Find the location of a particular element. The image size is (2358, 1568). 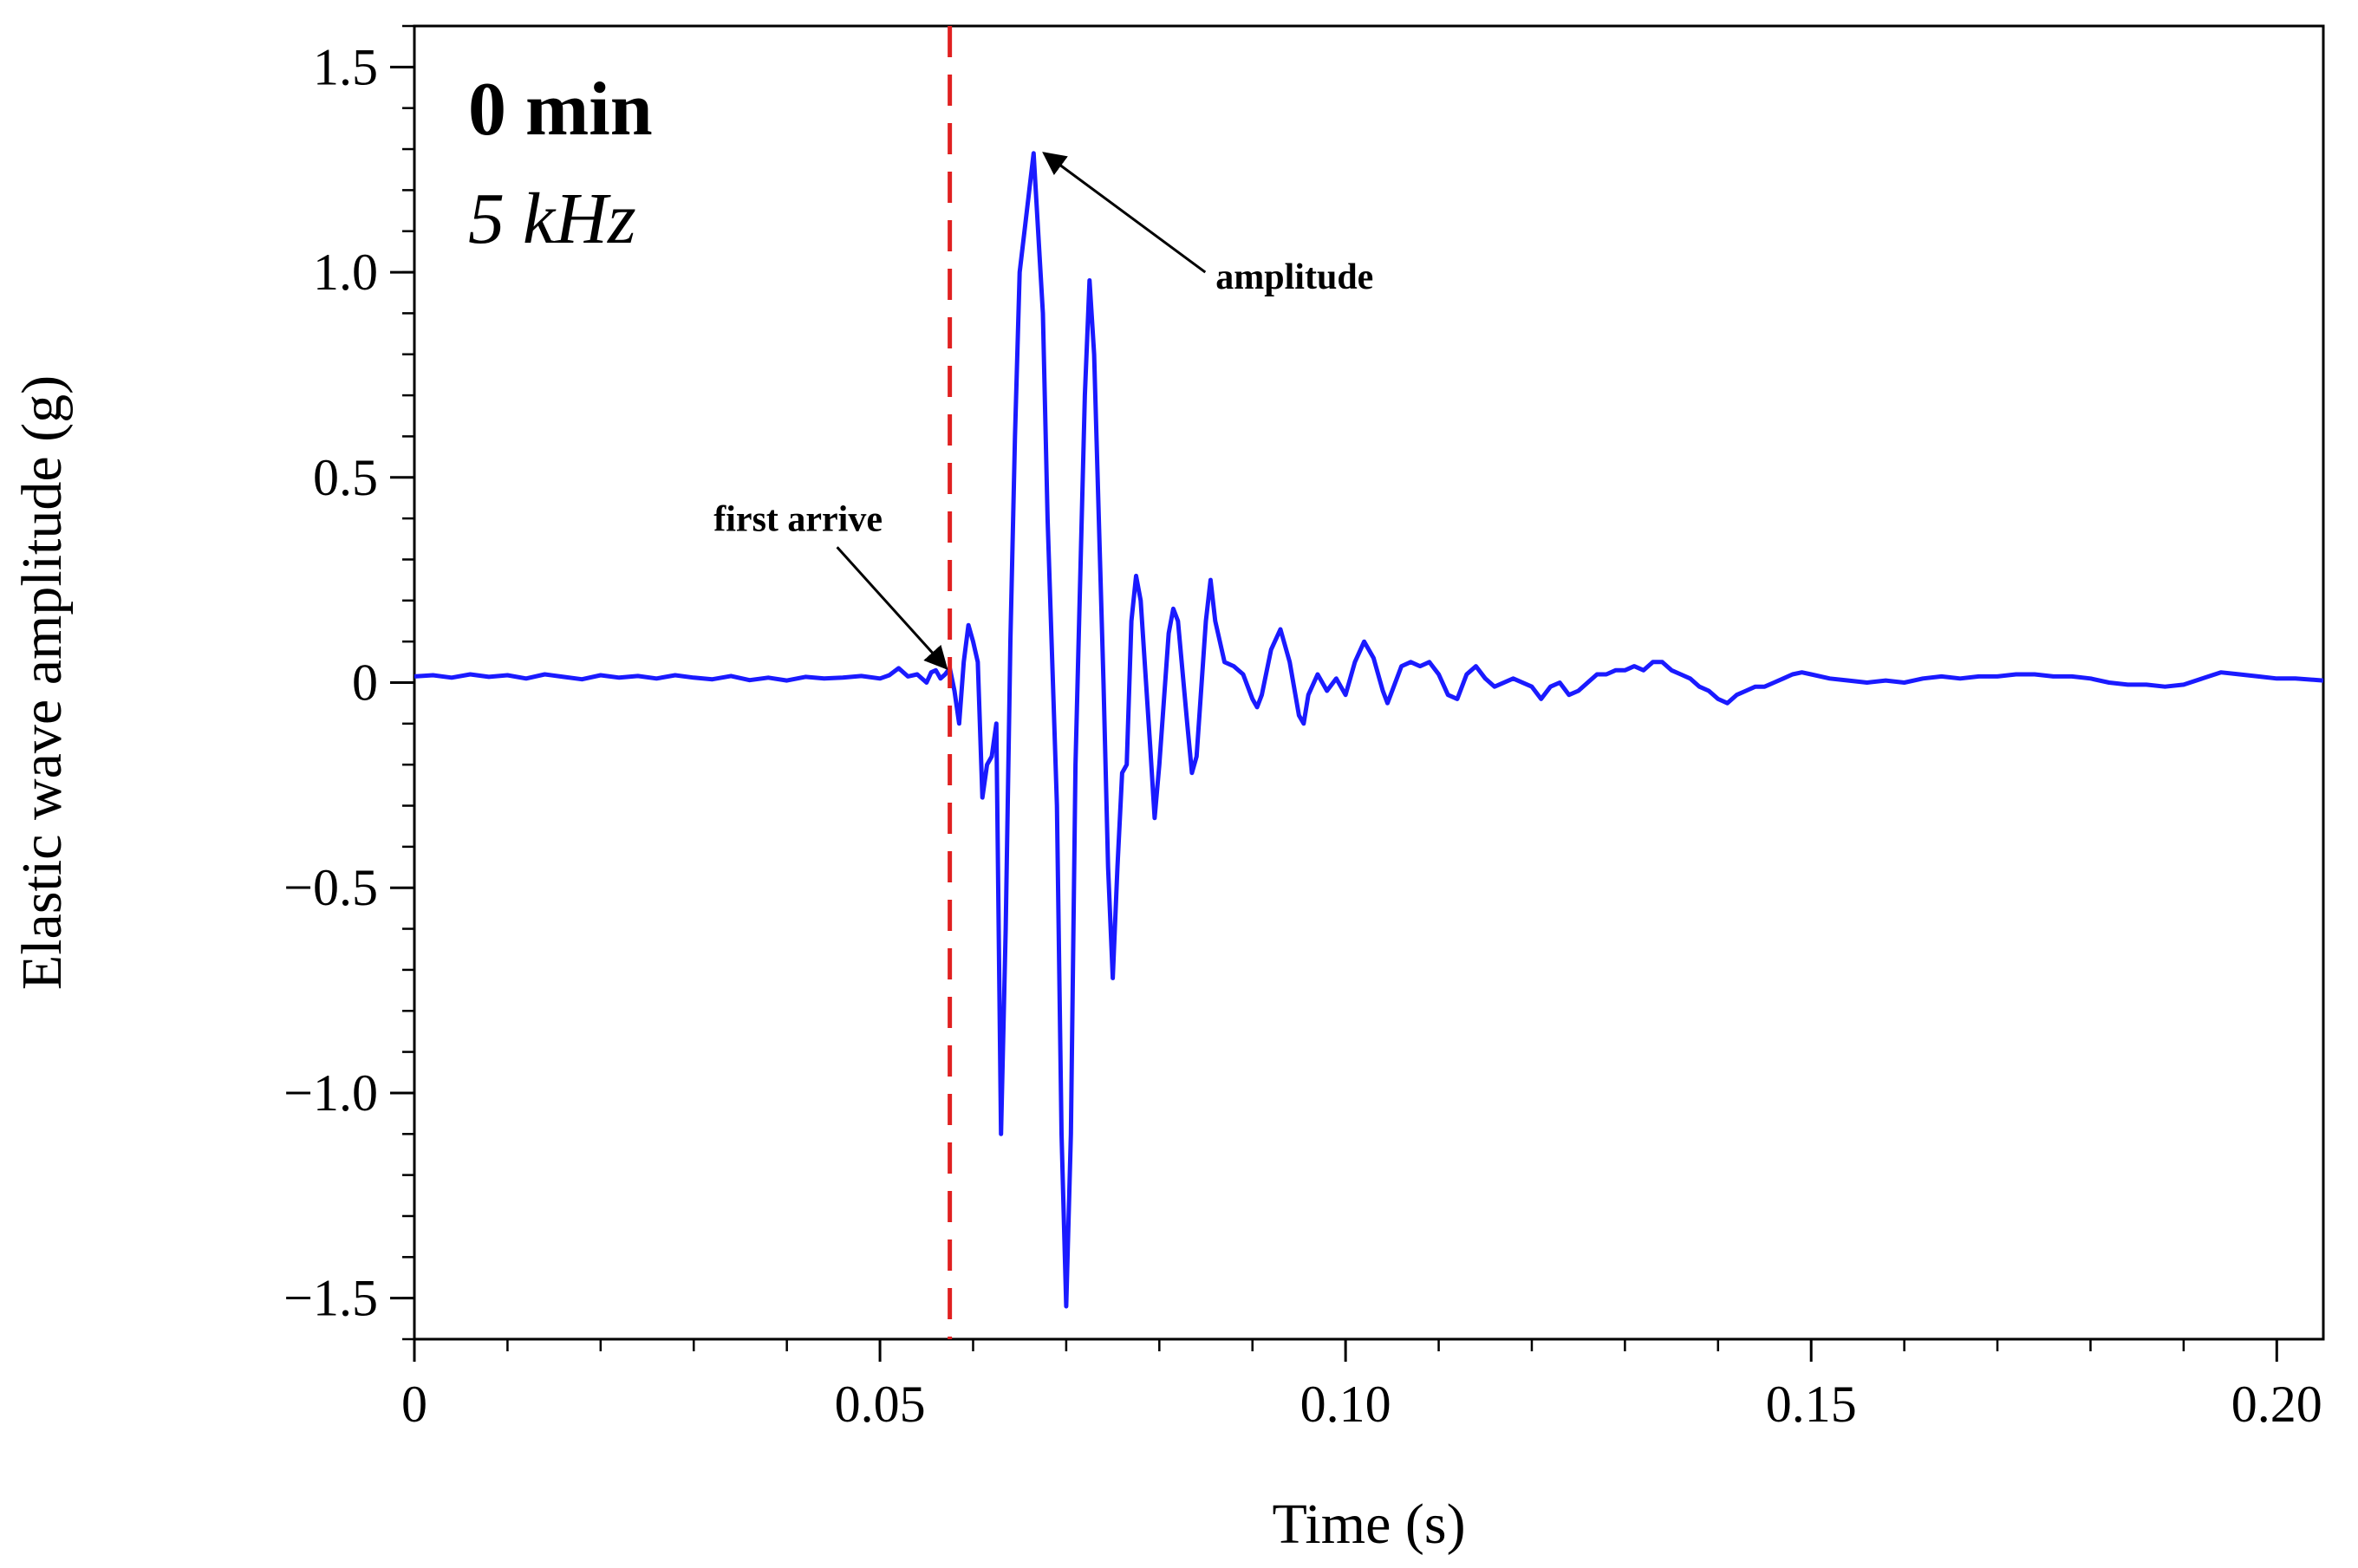

annotations-group is located at coordinates (1022, 682).